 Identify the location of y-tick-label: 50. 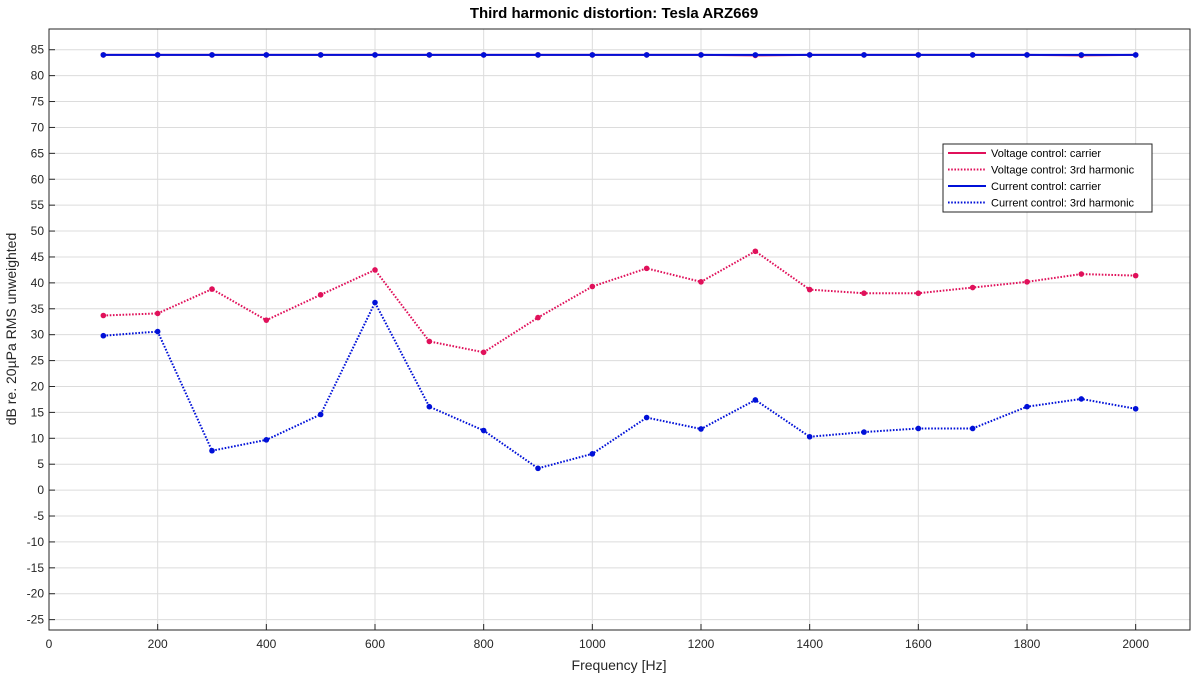
(38, 231).